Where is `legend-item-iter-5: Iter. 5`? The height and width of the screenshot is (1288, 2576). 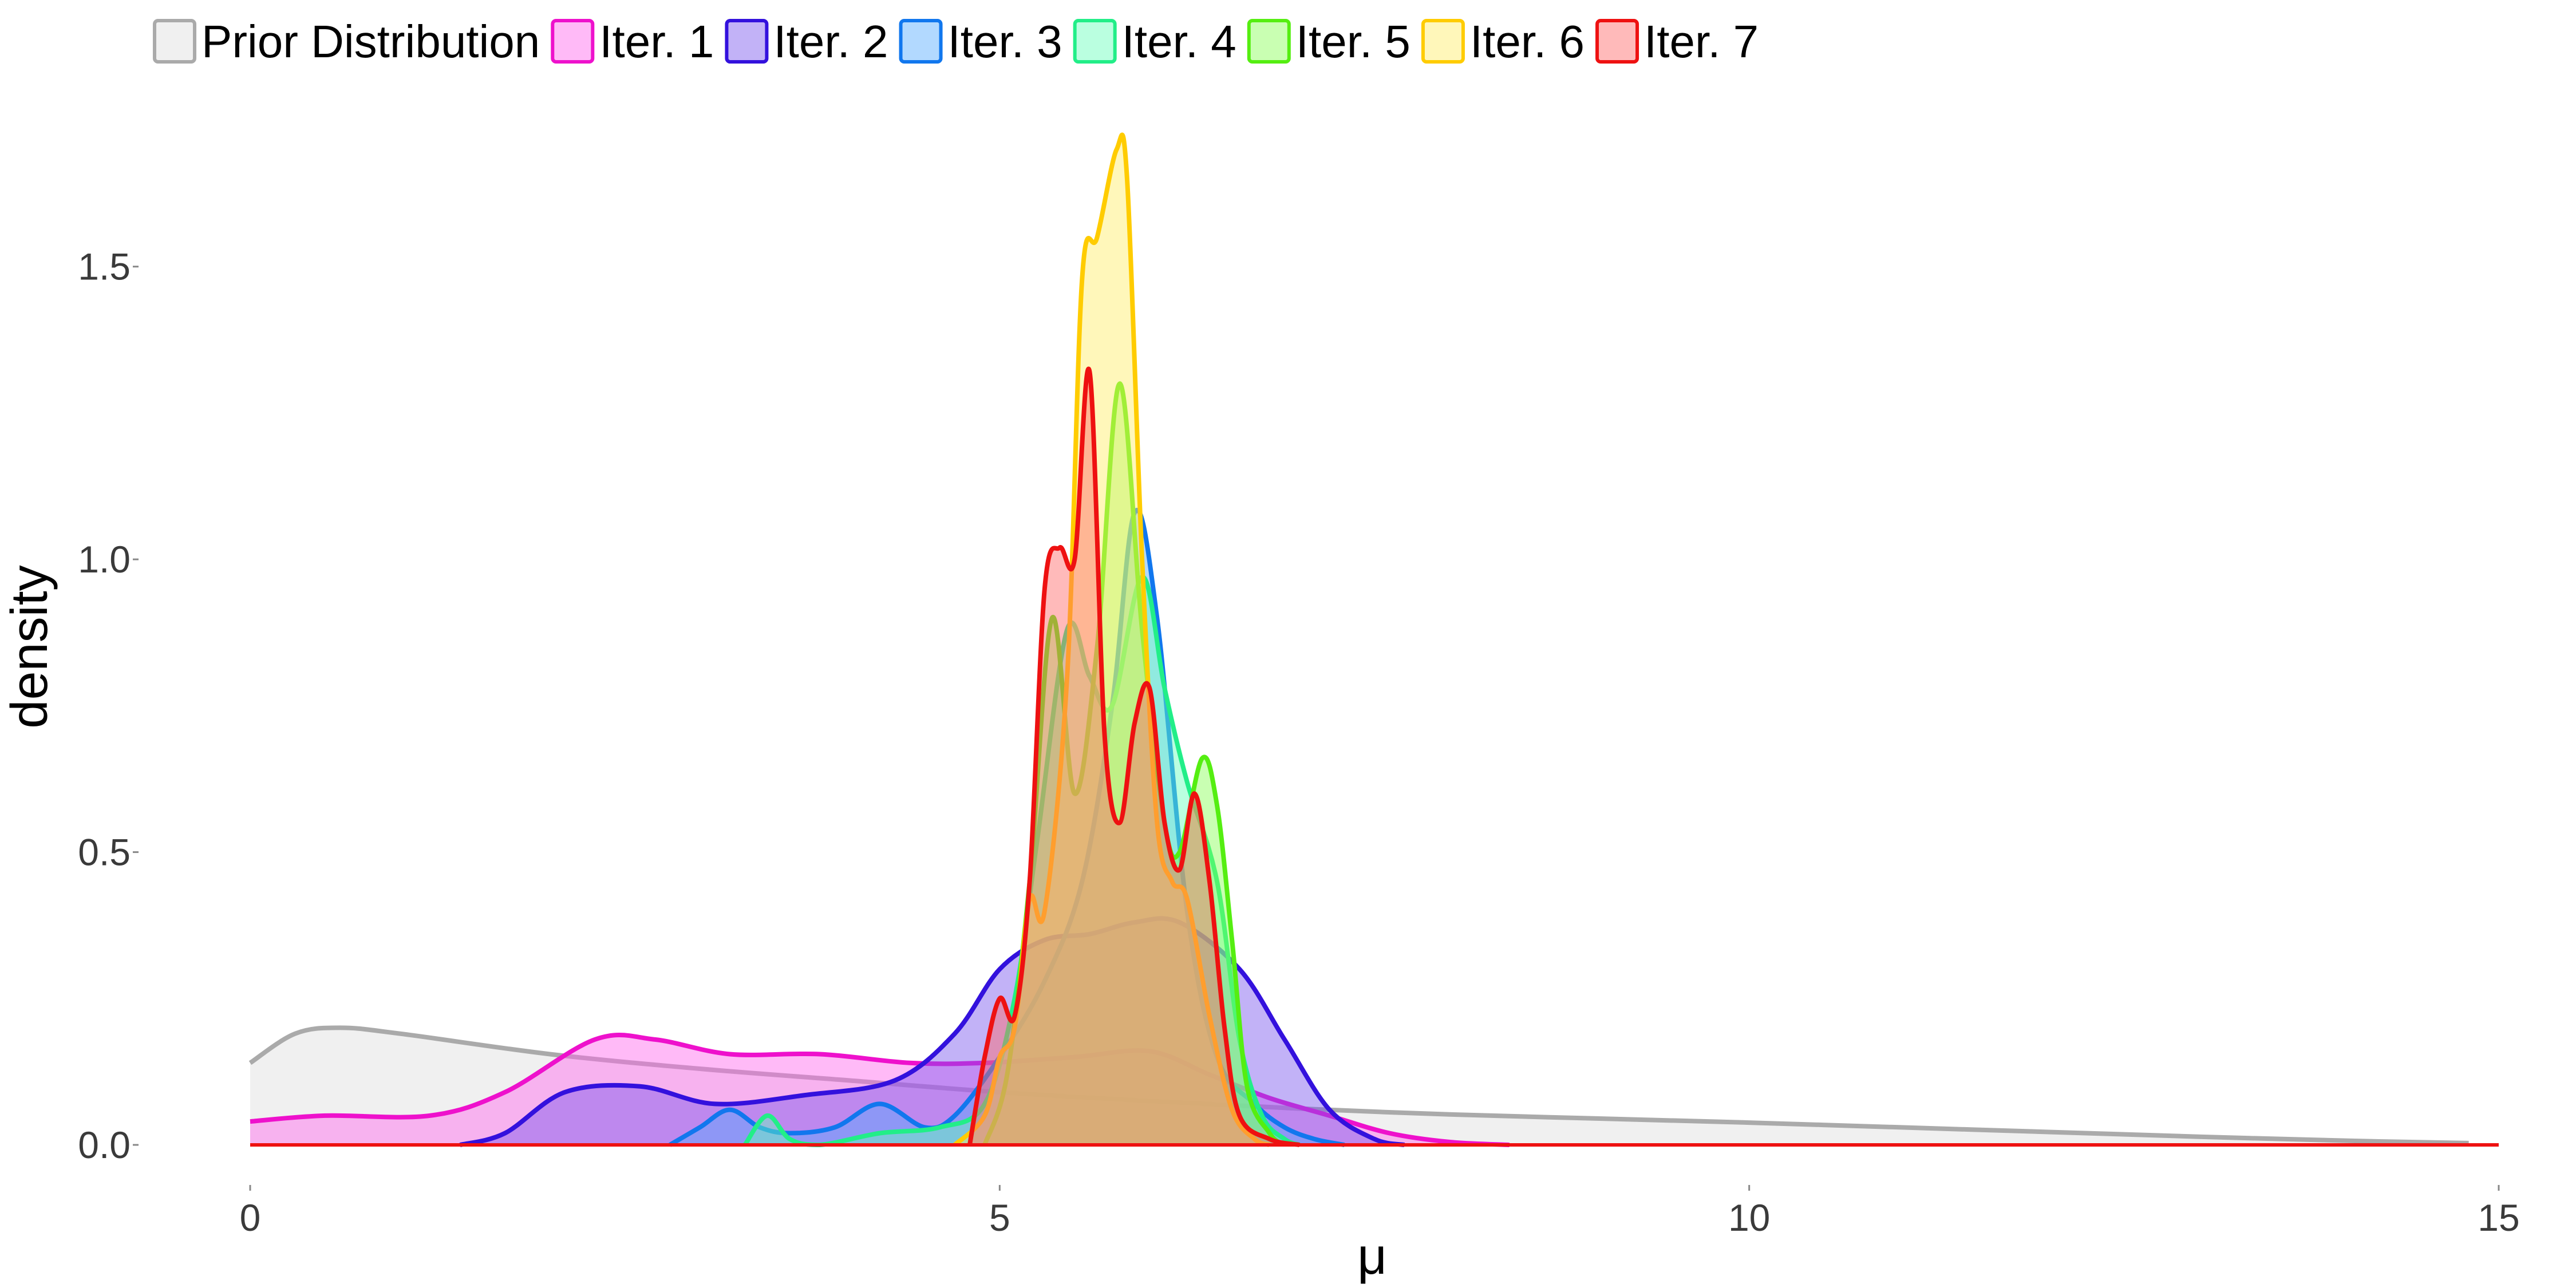 legend-item-iter-5: Iter. 5 is located at coordinates (1329, 41).